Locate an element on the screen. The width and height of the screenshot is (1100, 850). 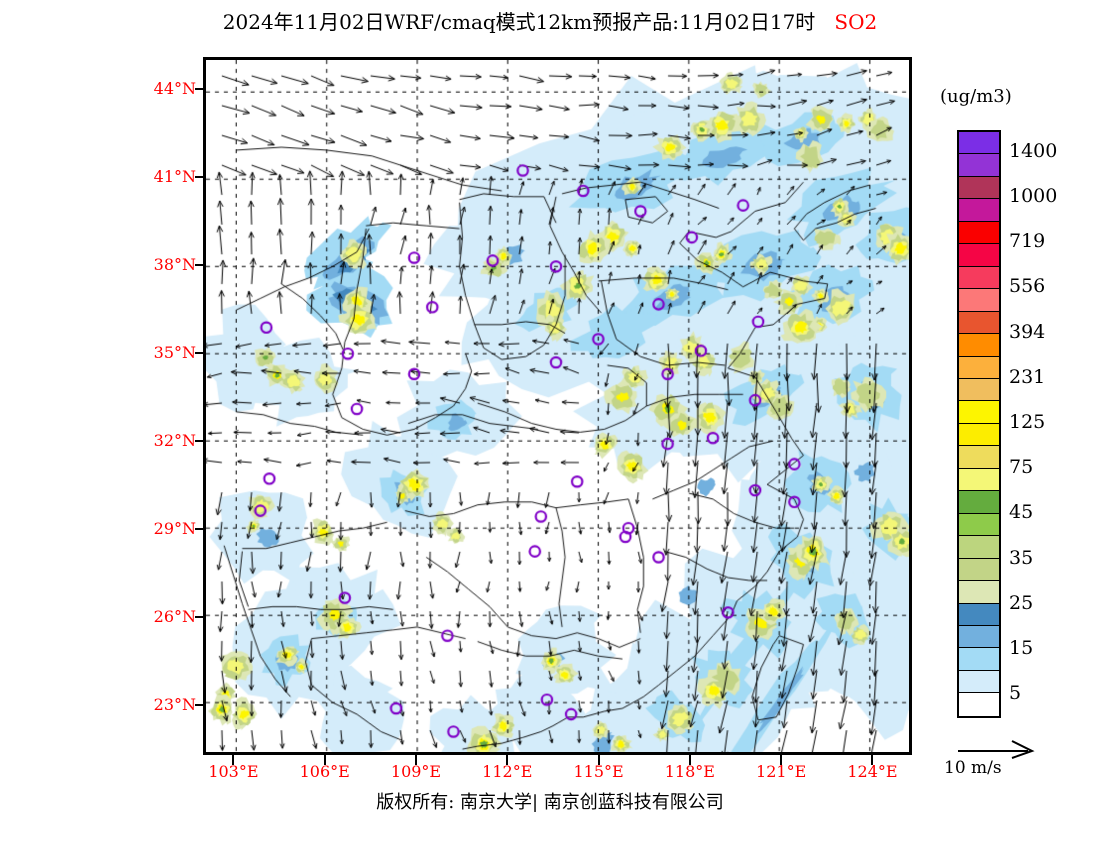
colorbar-tick-label-1000: 1000 is located at coordinates (1033, 195).